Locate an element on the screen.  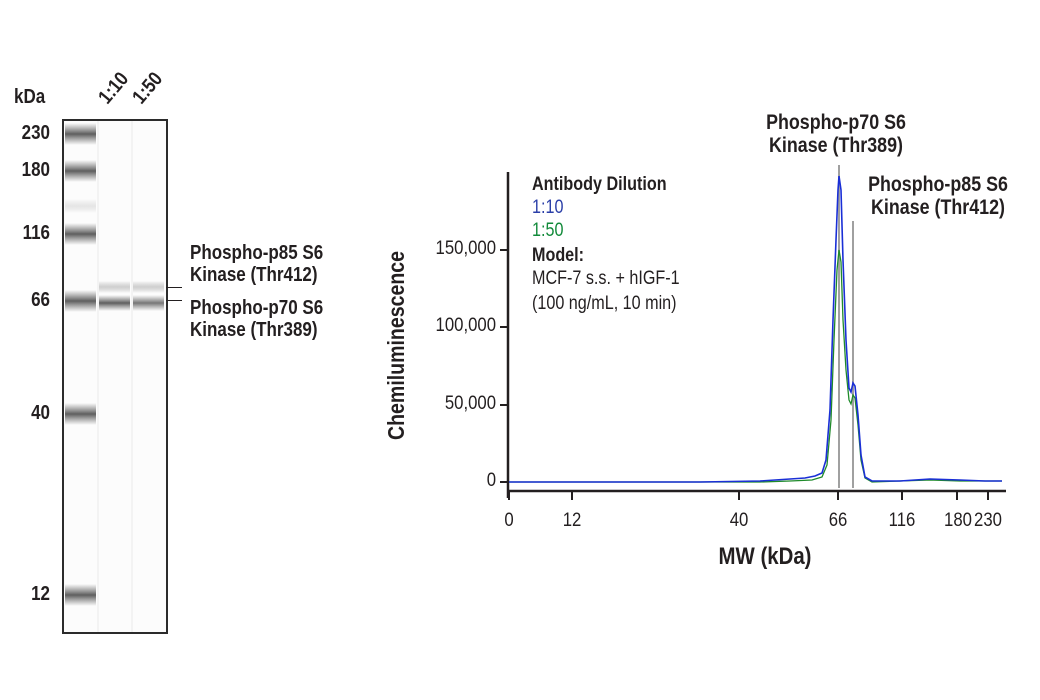
x-tick-0: 0 is located at coordinates (509, 520).